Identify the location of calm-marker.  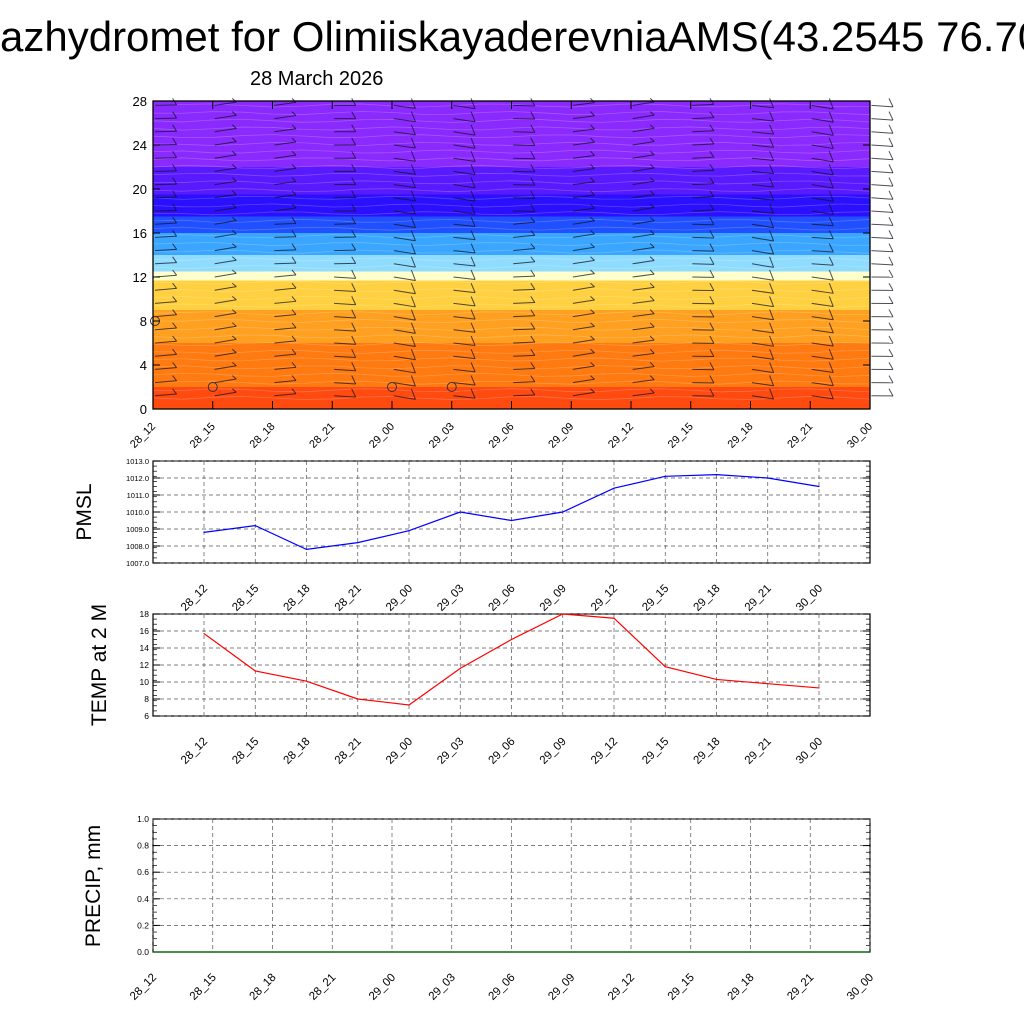
(212, 387).